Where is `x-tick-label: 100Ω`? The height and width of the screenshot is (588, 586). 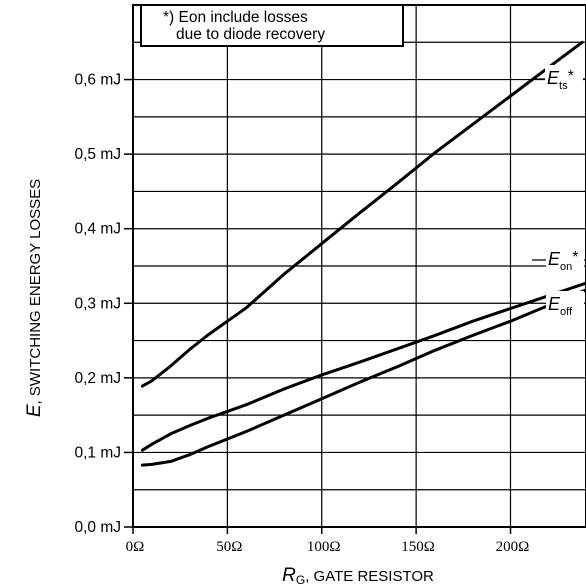
x-tick-label: 100Ω is located at coordinates (324, 547).